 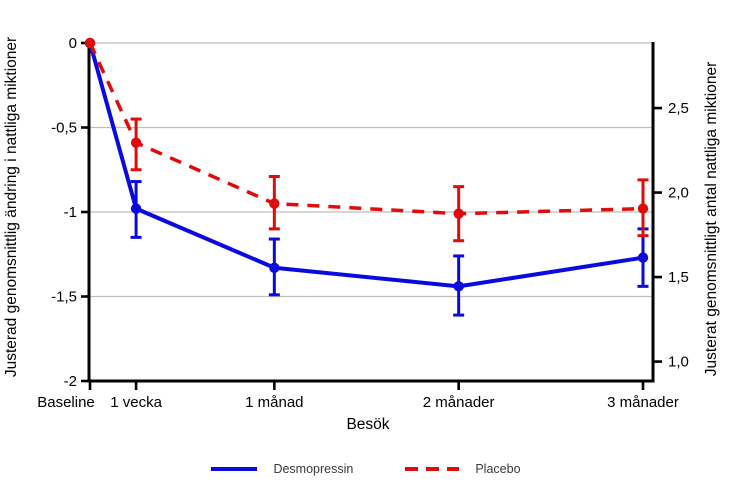 What do you see at coordinates (498, 469) in the screenshot?
I see `legend-label-placebo: Placebo` at bounding box center [498, 469].